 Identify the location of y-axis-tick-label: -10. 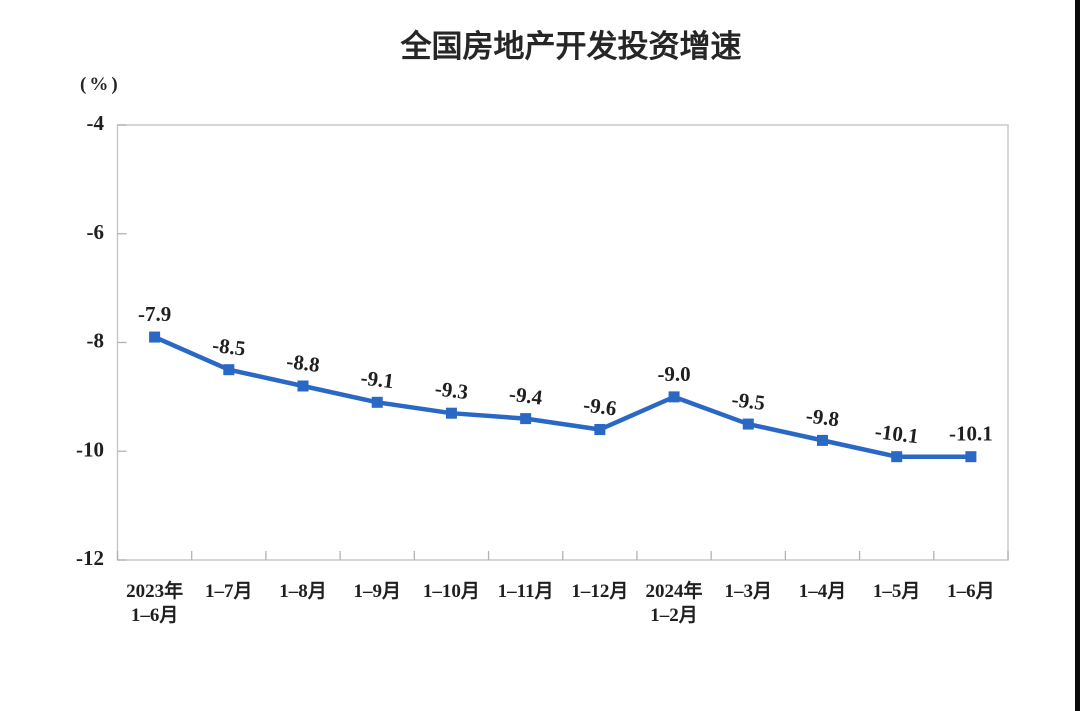
(90, 449).